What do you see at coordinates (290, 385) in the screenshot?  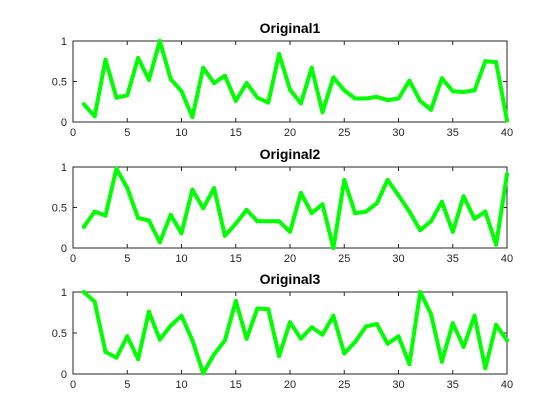 I see `subplot-3-x-tick-label: 20` at bounding box center [290, 385].